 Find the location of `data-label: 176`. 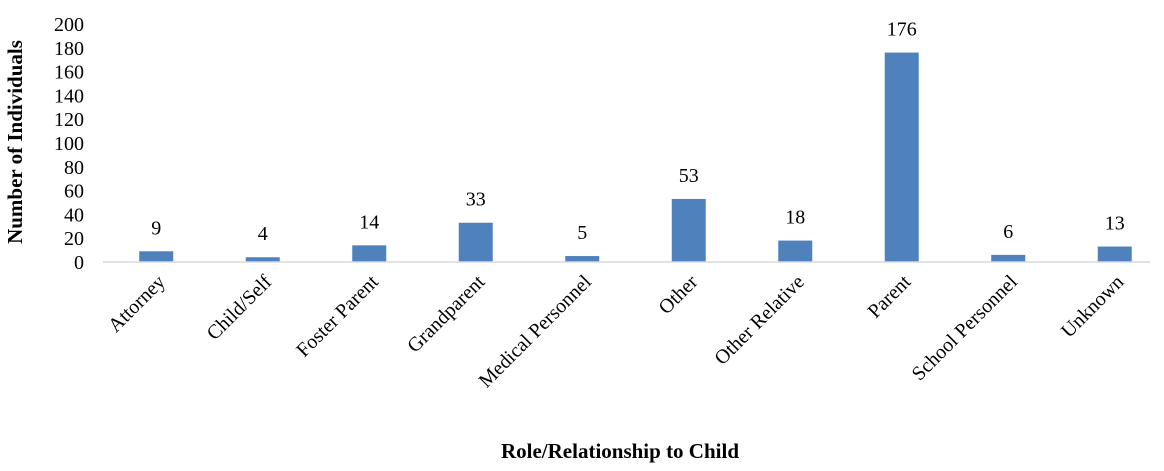

data-label: 176 is located at coordinates (902, 30).